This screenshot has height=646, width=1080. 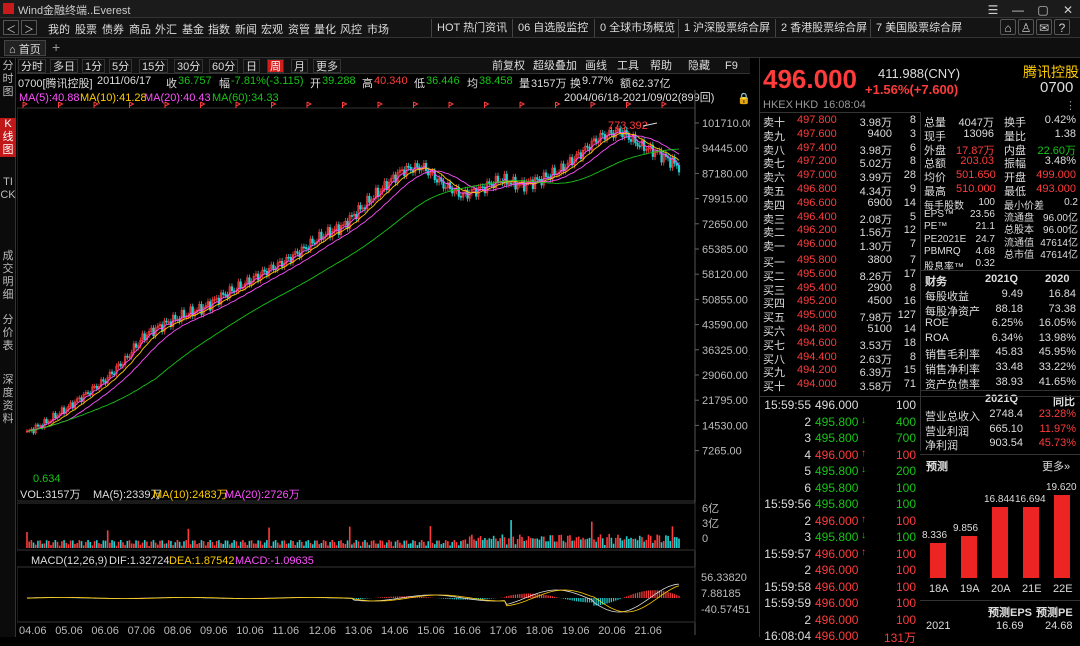 What do you see at coordinates (325, 29) in the screenshot?
I see `menu-item: 量化` at bounding box center [325, 29].